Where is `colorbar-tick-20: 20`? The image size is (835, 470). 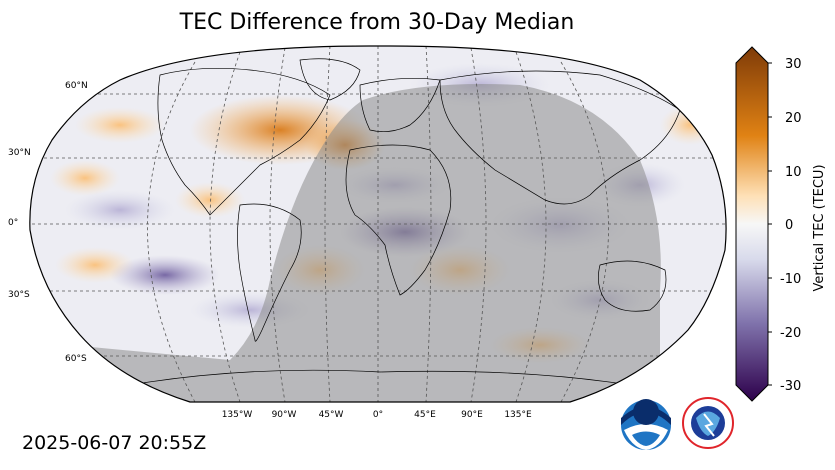
colorbar-tick-20: 20 is located at coordinates (793, 118).